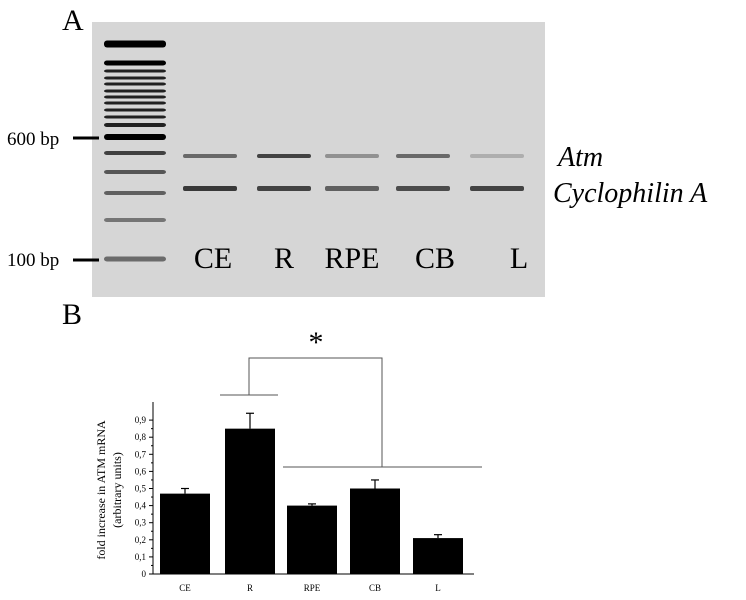 Image resolution: width=746 pixels, height=600 pixels. I want to click on y-tick-label: 0,4, so click(141, 506).